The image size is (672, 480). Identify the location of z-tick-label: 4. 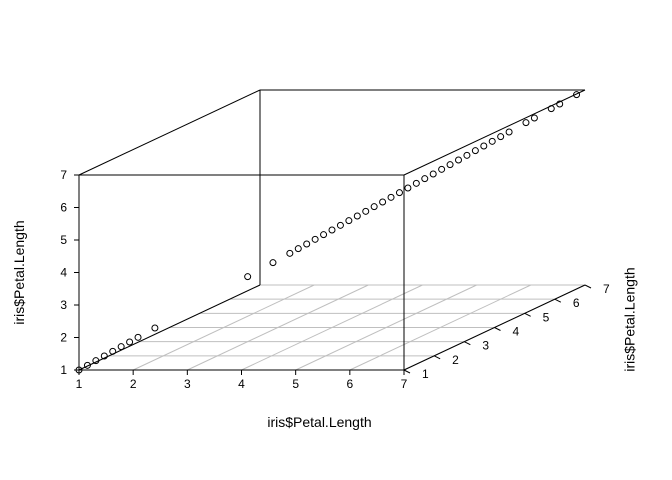
(63, 273).